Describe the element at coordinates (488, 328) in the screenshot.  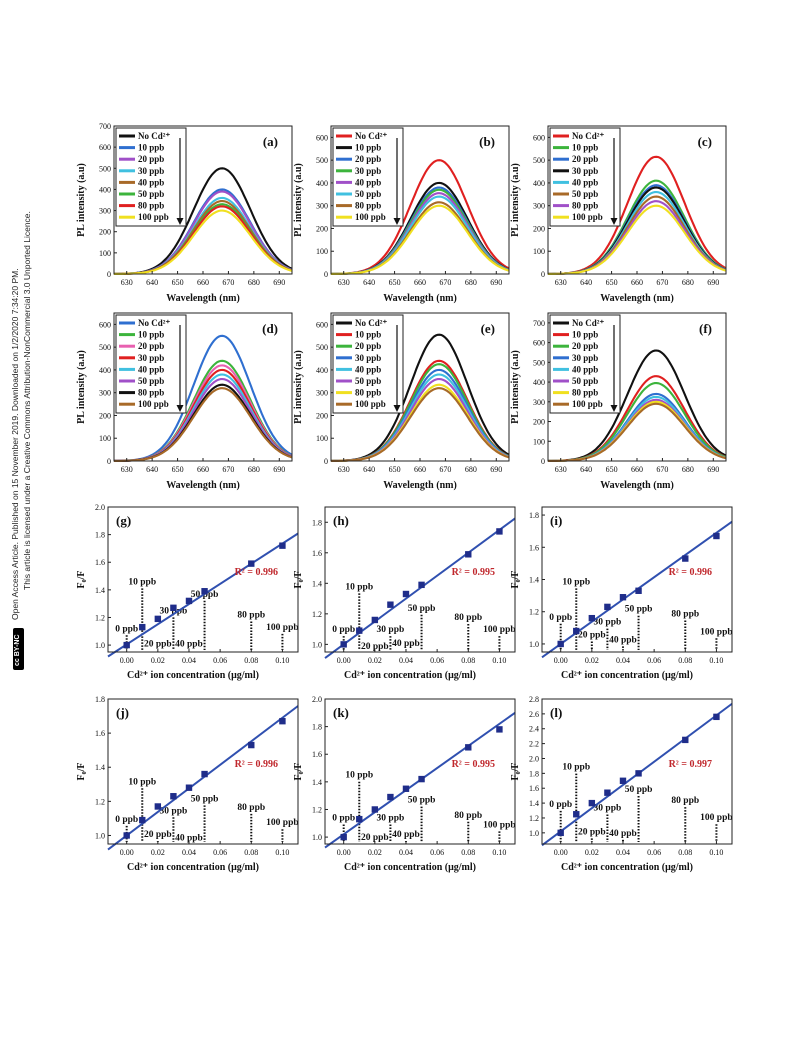
I see `panel-label: (e)` at that location.